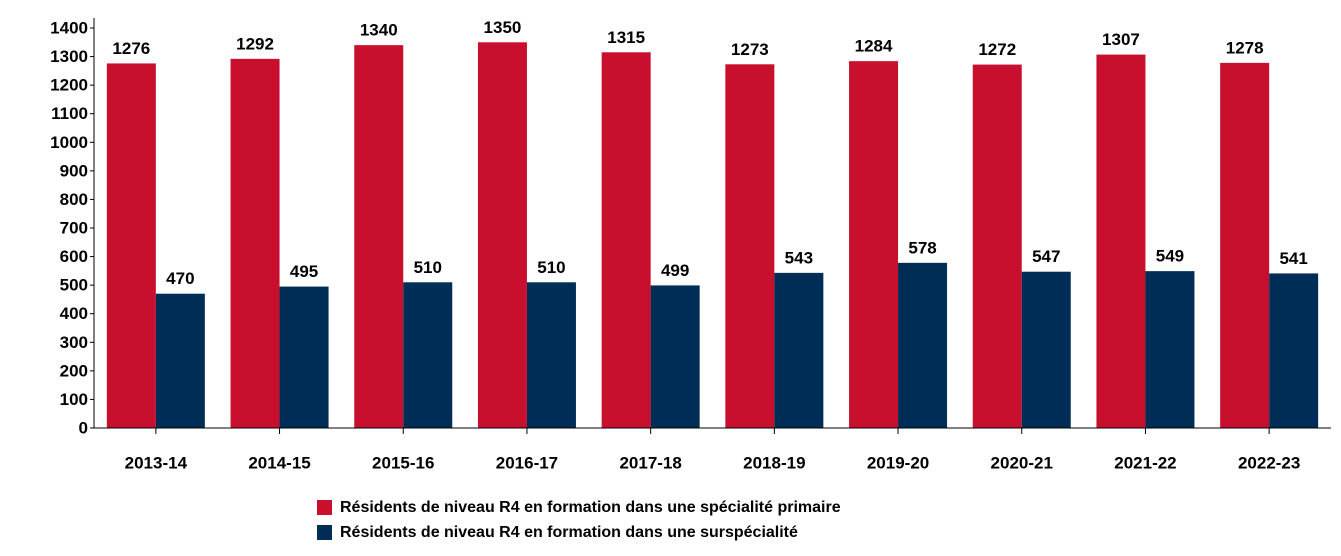 The height and width of the screenshot is (556, 1341). I want to click on x-tick-label: 2017-18, so click(650, 462).